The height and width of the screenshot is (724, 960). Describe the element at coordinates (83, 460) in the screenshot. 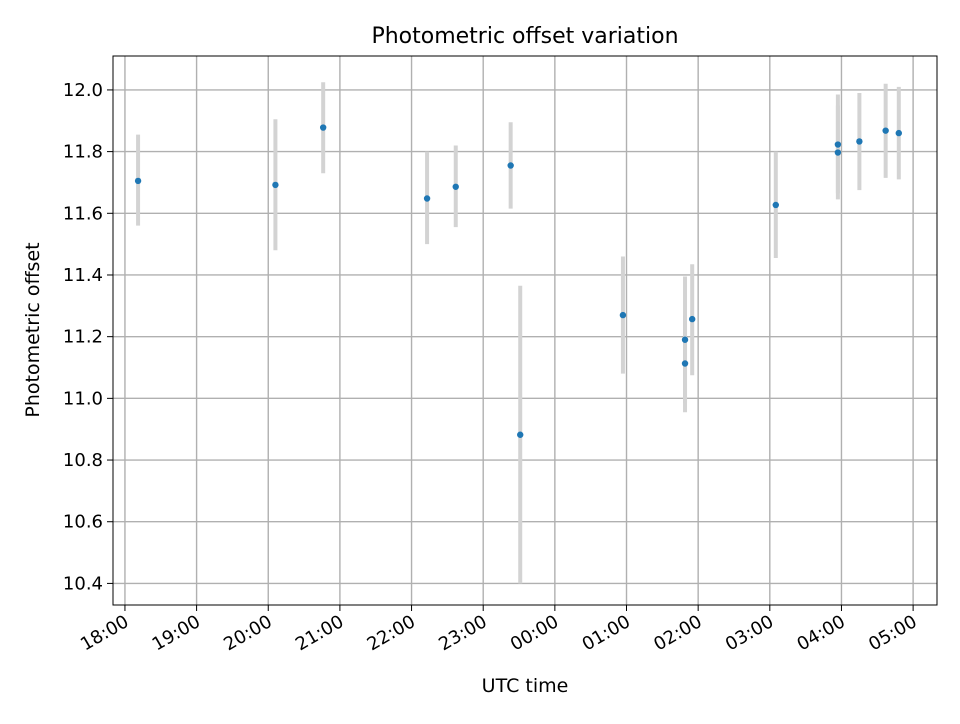

I see `y-tick-label: 10.8` at that location.